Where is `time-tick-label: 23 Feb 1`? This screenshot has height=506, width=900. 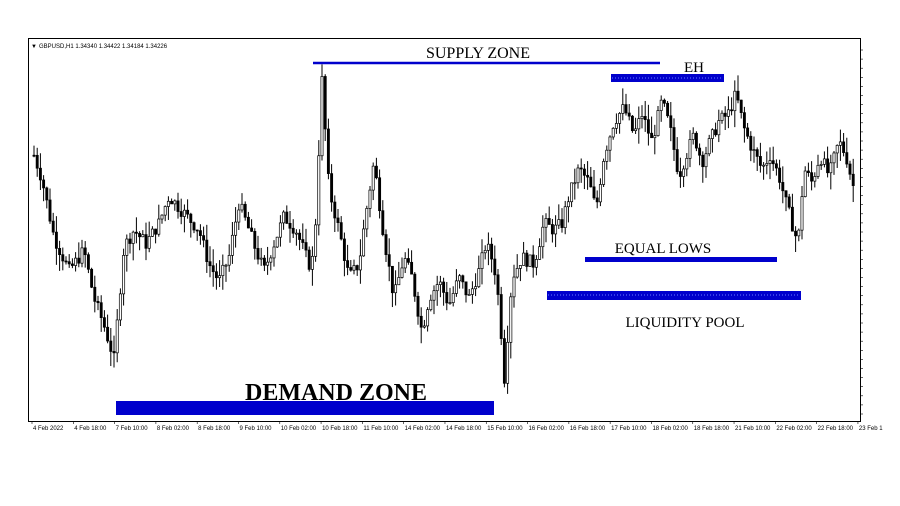
time-tick-label: 23 Feb 1 is located at coordinates (871, 429).